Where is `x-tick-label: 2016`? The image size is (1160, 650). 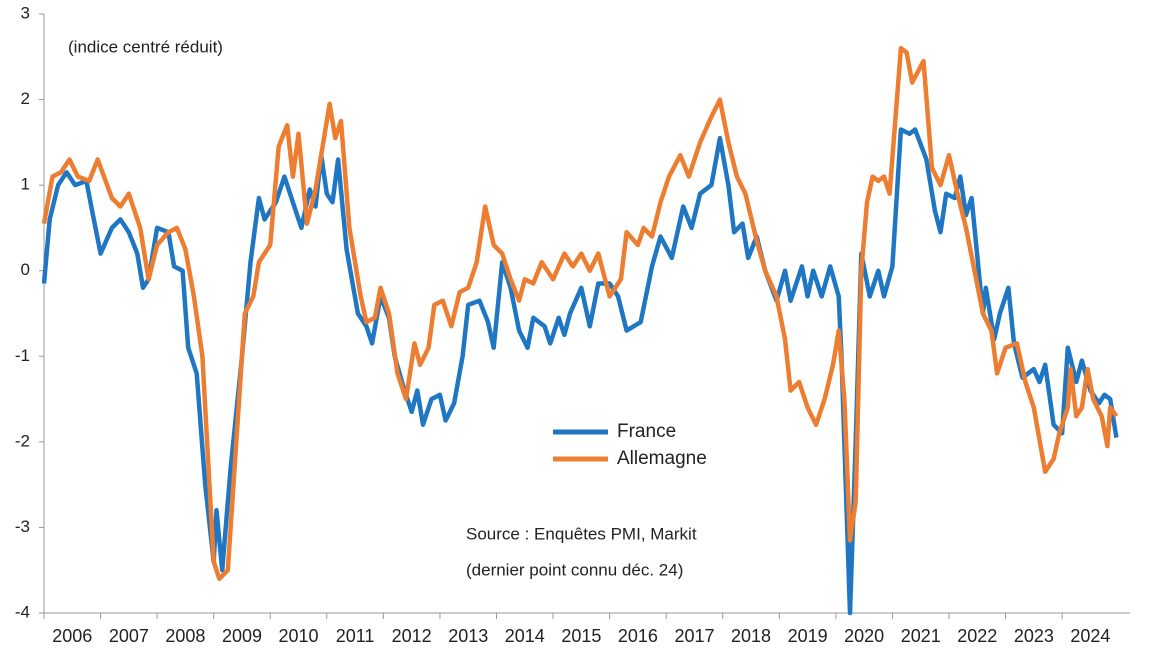
x-tick-label: 2016 is located at coordinates (638, 636).